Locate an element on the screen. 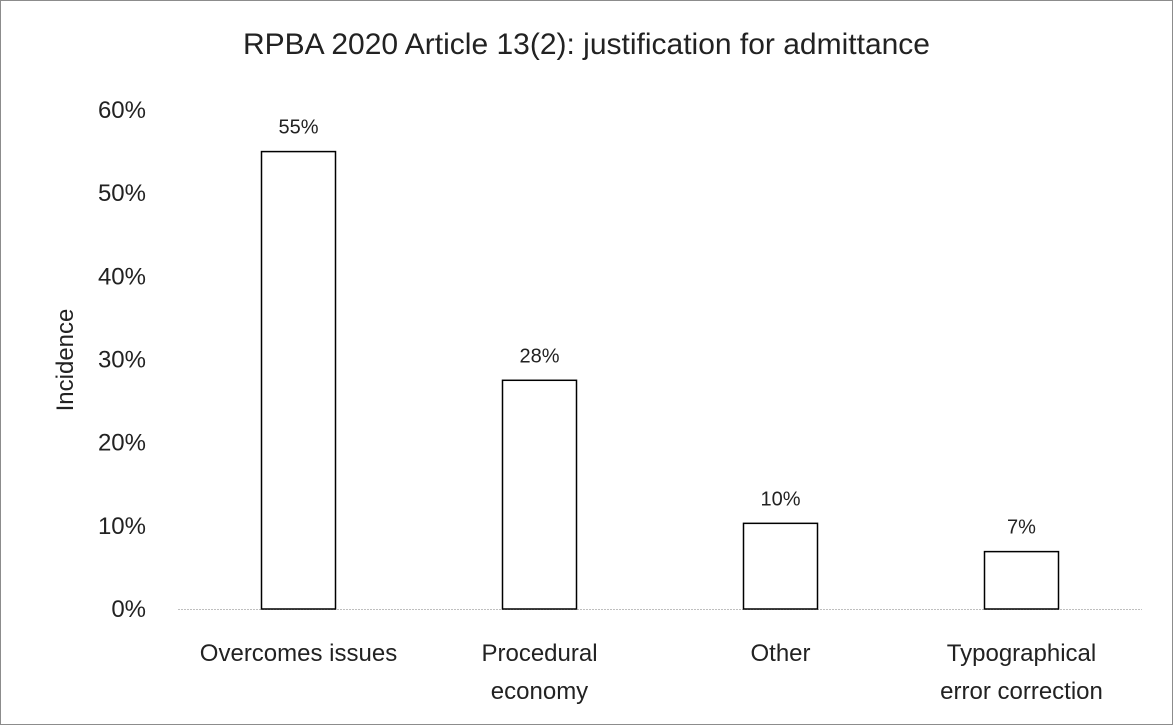 This screenshot has height=725, width=1173. y-axis-label: Incidence is located at coordinates (65, 360).